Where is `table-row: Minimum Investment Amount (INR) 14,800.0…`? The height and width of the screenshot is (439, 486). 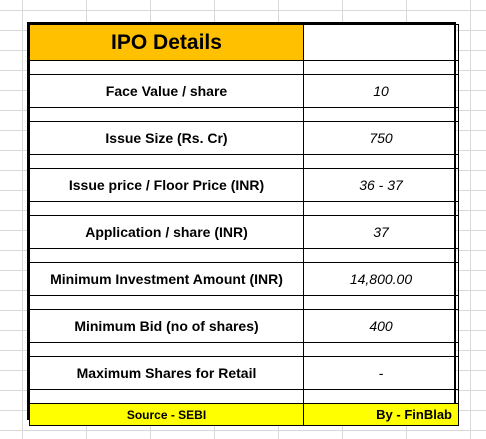
table-row: Minimum Investment Amount (INR) 14,800.0… is located at coordinates (244, 279).